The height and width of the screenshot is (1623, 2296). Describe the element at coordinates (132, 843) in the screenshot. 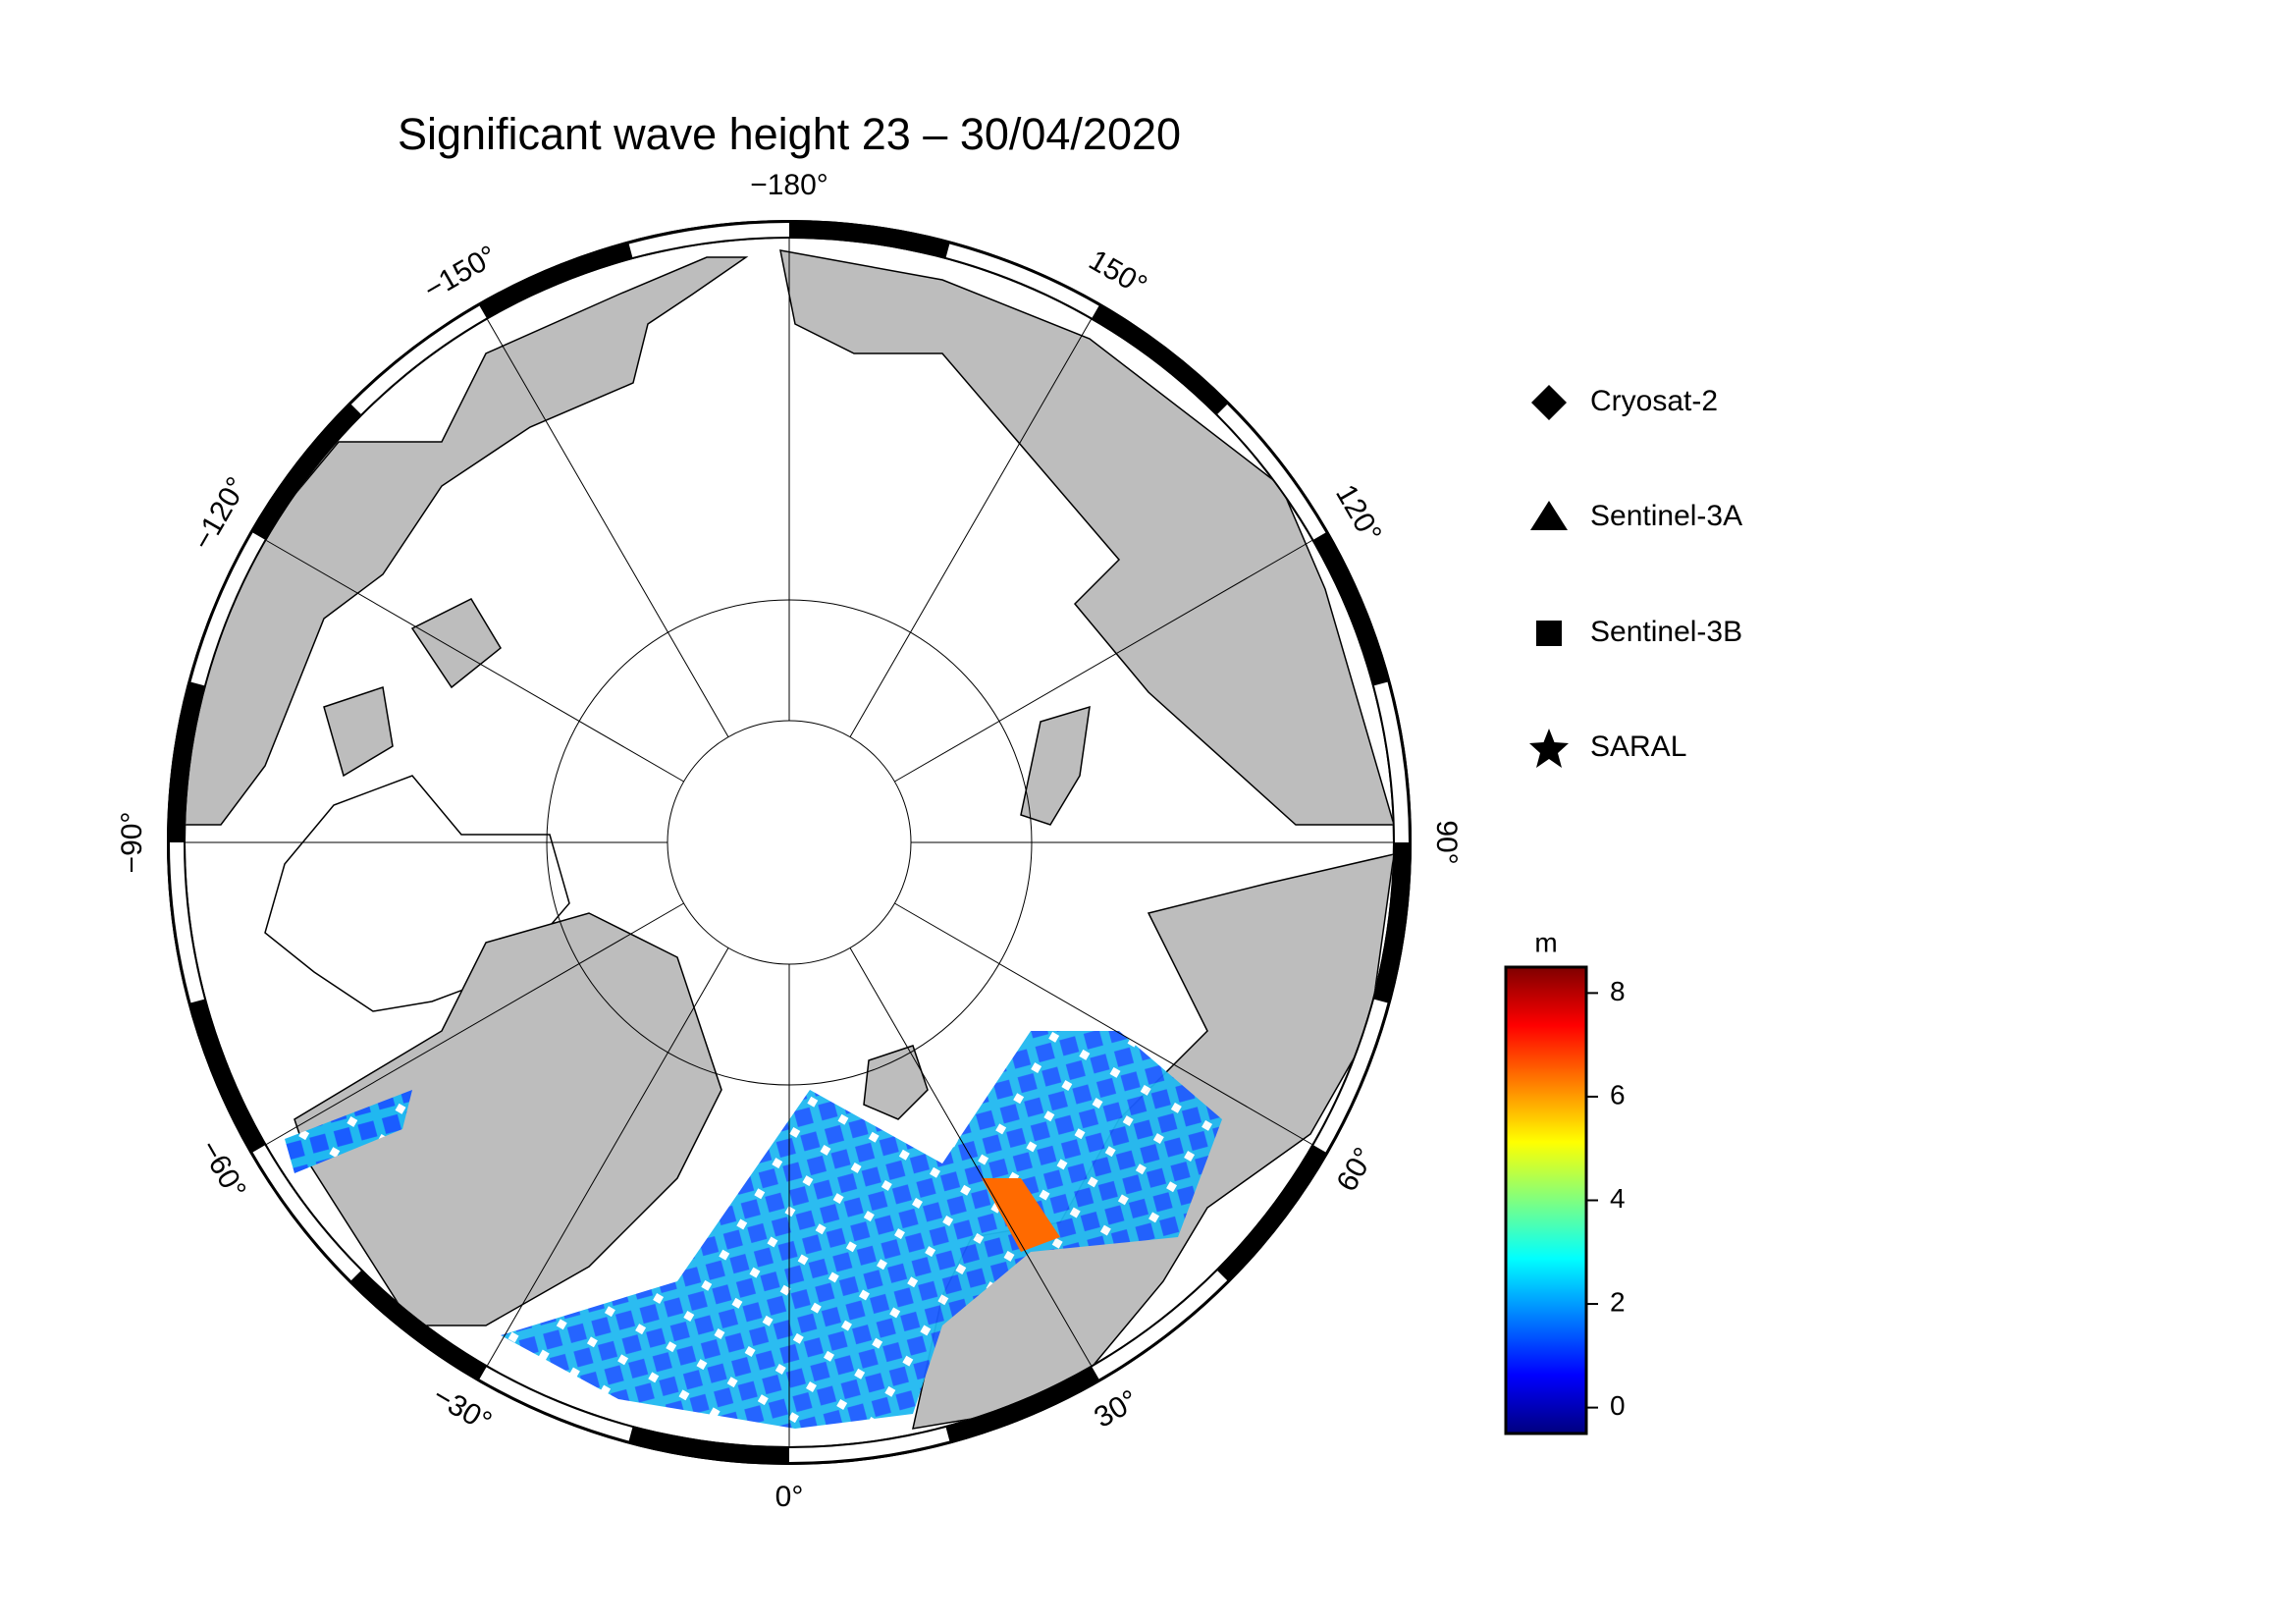

I see `meridian-label: −90°` at that location.